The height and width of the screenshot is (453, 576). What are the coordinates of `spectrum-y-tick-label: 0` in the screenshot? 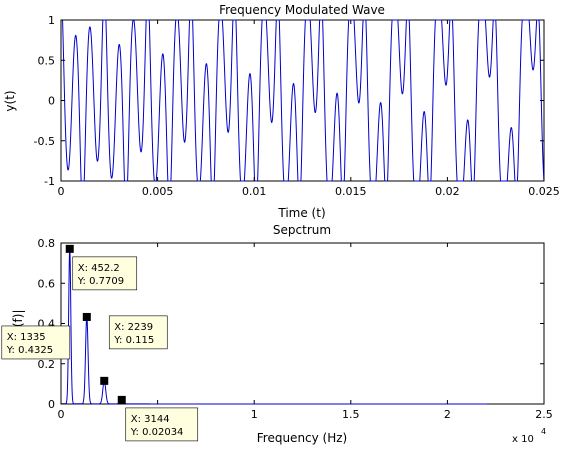 It's located at (51, 404).